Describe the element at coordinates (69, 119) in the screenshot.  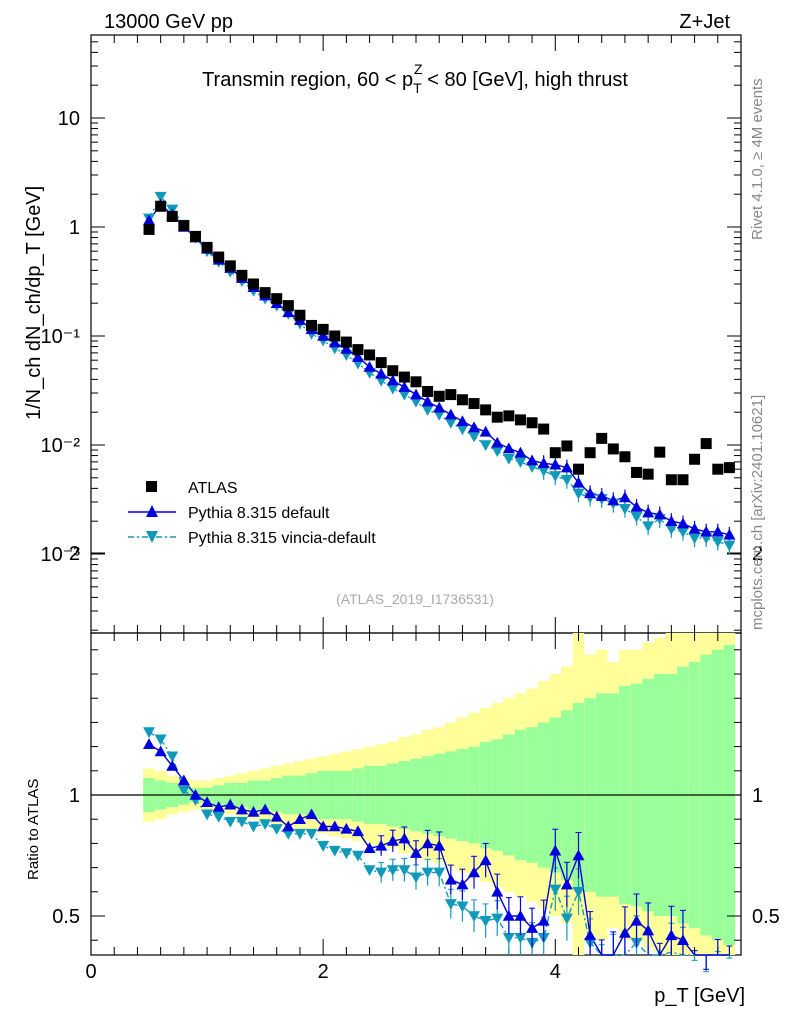
I see `y-tick-label: 10` at that location.